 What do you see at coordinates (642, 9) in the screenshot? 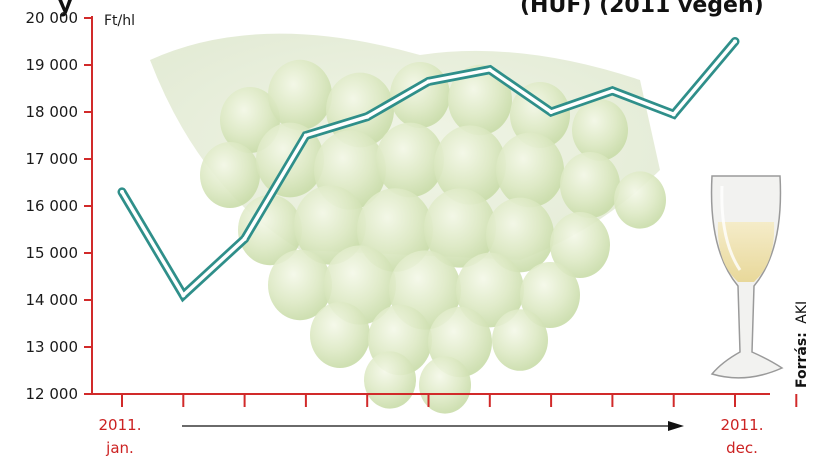
I see `title-fragment-right: (HUF) (2011 végén)` at bounding box center [642, 9].